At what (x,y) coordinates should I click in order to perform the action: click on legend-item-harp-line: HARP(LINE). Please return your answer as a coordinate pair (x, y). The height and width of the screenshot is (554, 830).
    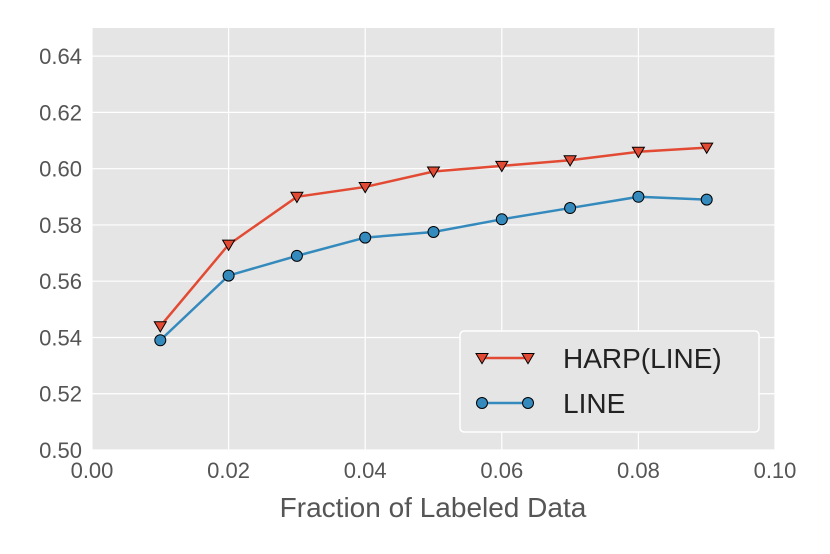
    Looking at the image, I should click on (598, 358).